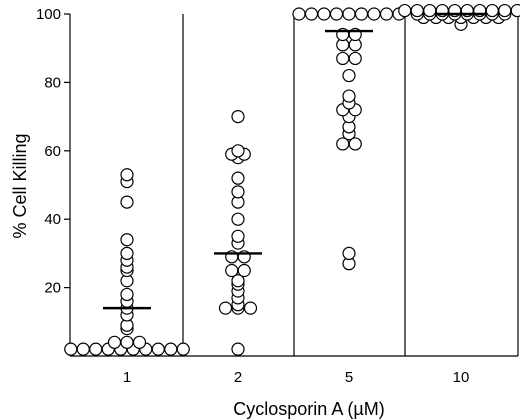 The height and width of the screenshot is (420, 520). I want to click on x-tick-label: 5, so click(349, 377).